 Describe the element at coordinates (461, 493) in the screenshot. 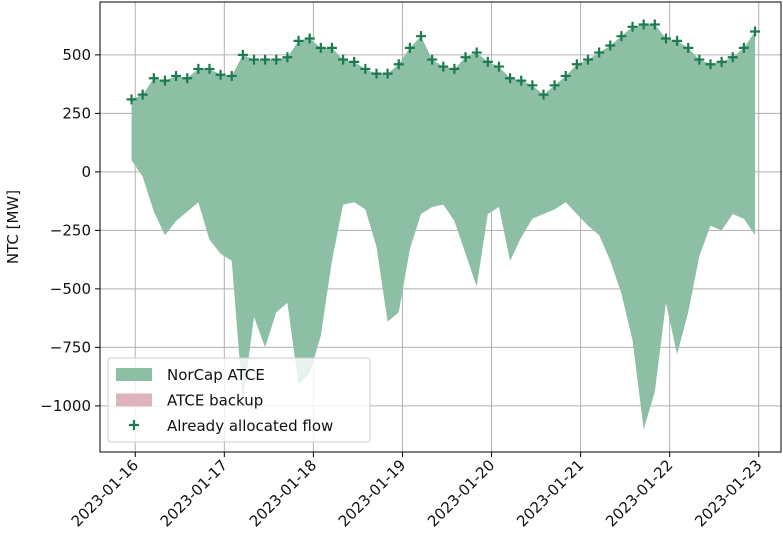

I see `x-tick-label: 2023-01-20` at that location.